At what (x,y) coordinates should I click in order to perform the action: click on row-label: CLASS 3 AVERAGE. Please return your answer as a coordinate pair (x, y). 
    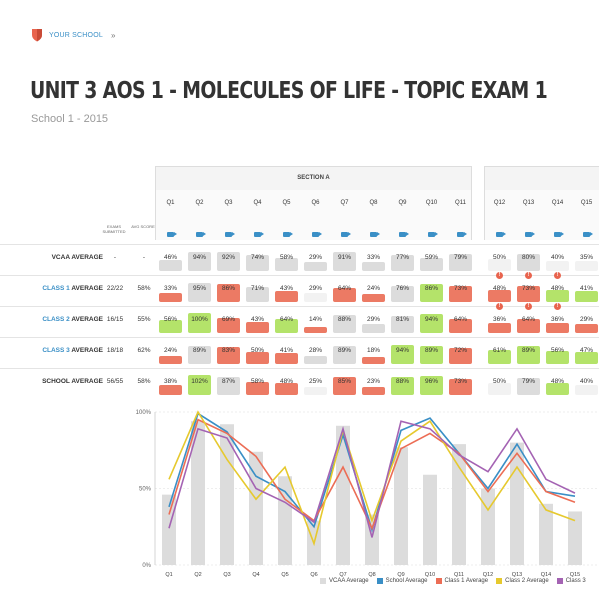
    Looking at the image, I should click on (72, 350).